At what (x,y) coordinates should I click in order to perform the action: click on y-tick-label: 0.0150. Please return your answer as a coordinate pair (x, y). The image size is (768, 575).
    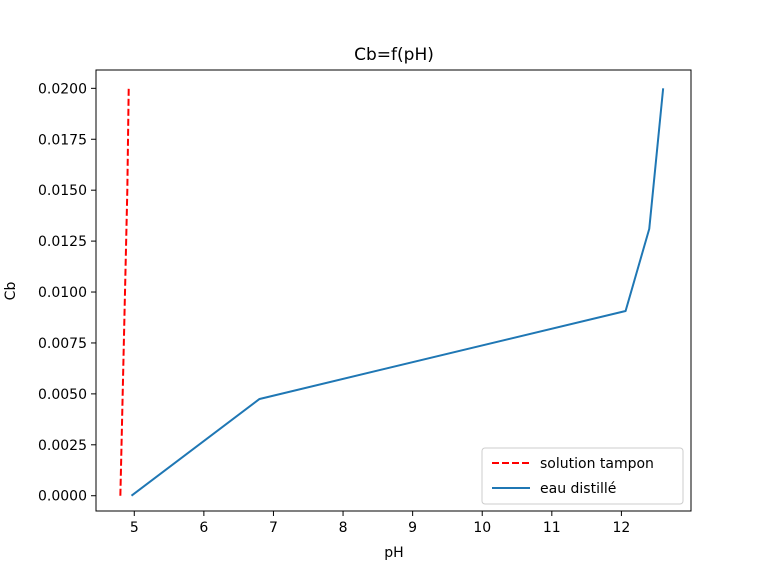
    Looking at the image, I should click on (62, 191).